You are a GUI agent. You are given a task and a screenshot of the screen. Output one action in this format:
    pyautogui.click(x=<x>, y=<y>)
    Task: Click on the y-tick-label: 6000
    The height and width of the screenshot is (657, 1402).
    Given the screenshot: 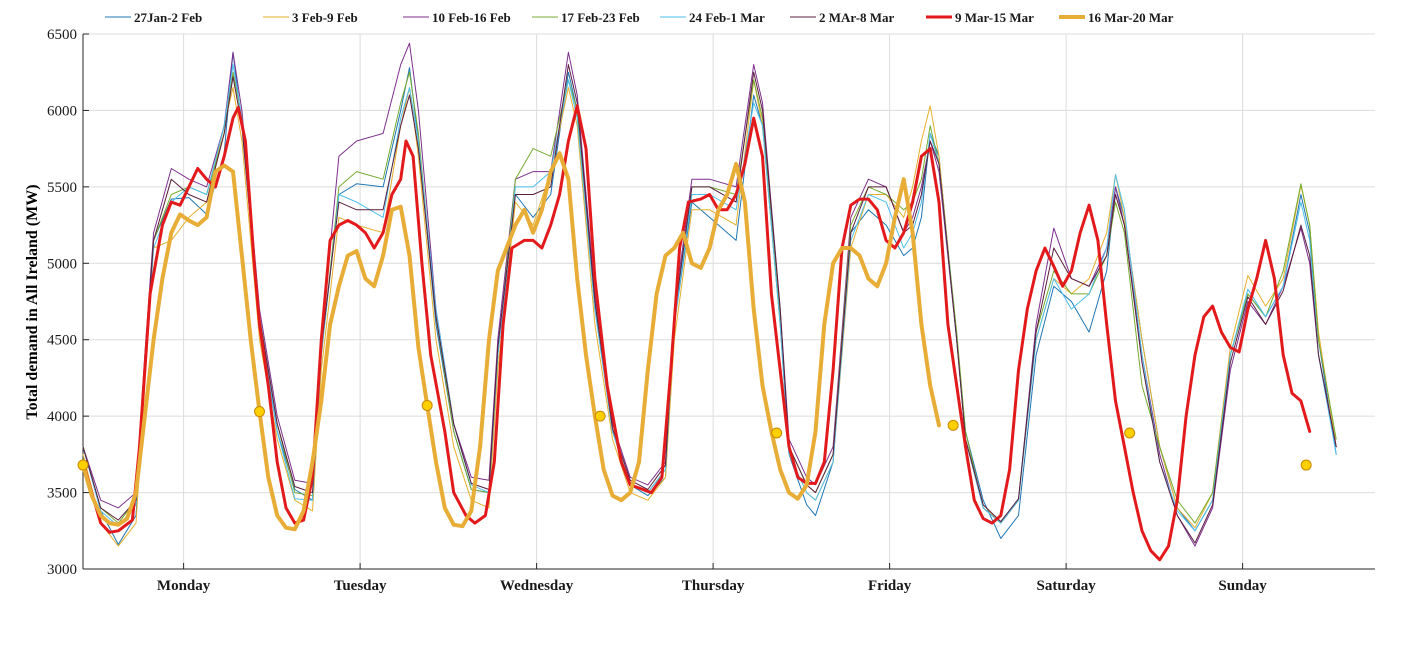 What is the action you would take?
    pyautogui.click(x=62, y=111)
    